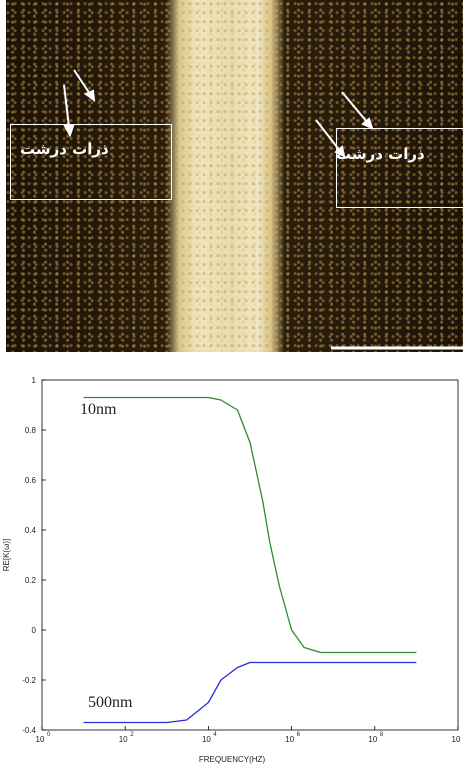 The height and width of the screenshot is (769, 463). Describe the element at coordinates (299, 735) in the screenshot. I see `x-tick-exponent: 6` at that location.